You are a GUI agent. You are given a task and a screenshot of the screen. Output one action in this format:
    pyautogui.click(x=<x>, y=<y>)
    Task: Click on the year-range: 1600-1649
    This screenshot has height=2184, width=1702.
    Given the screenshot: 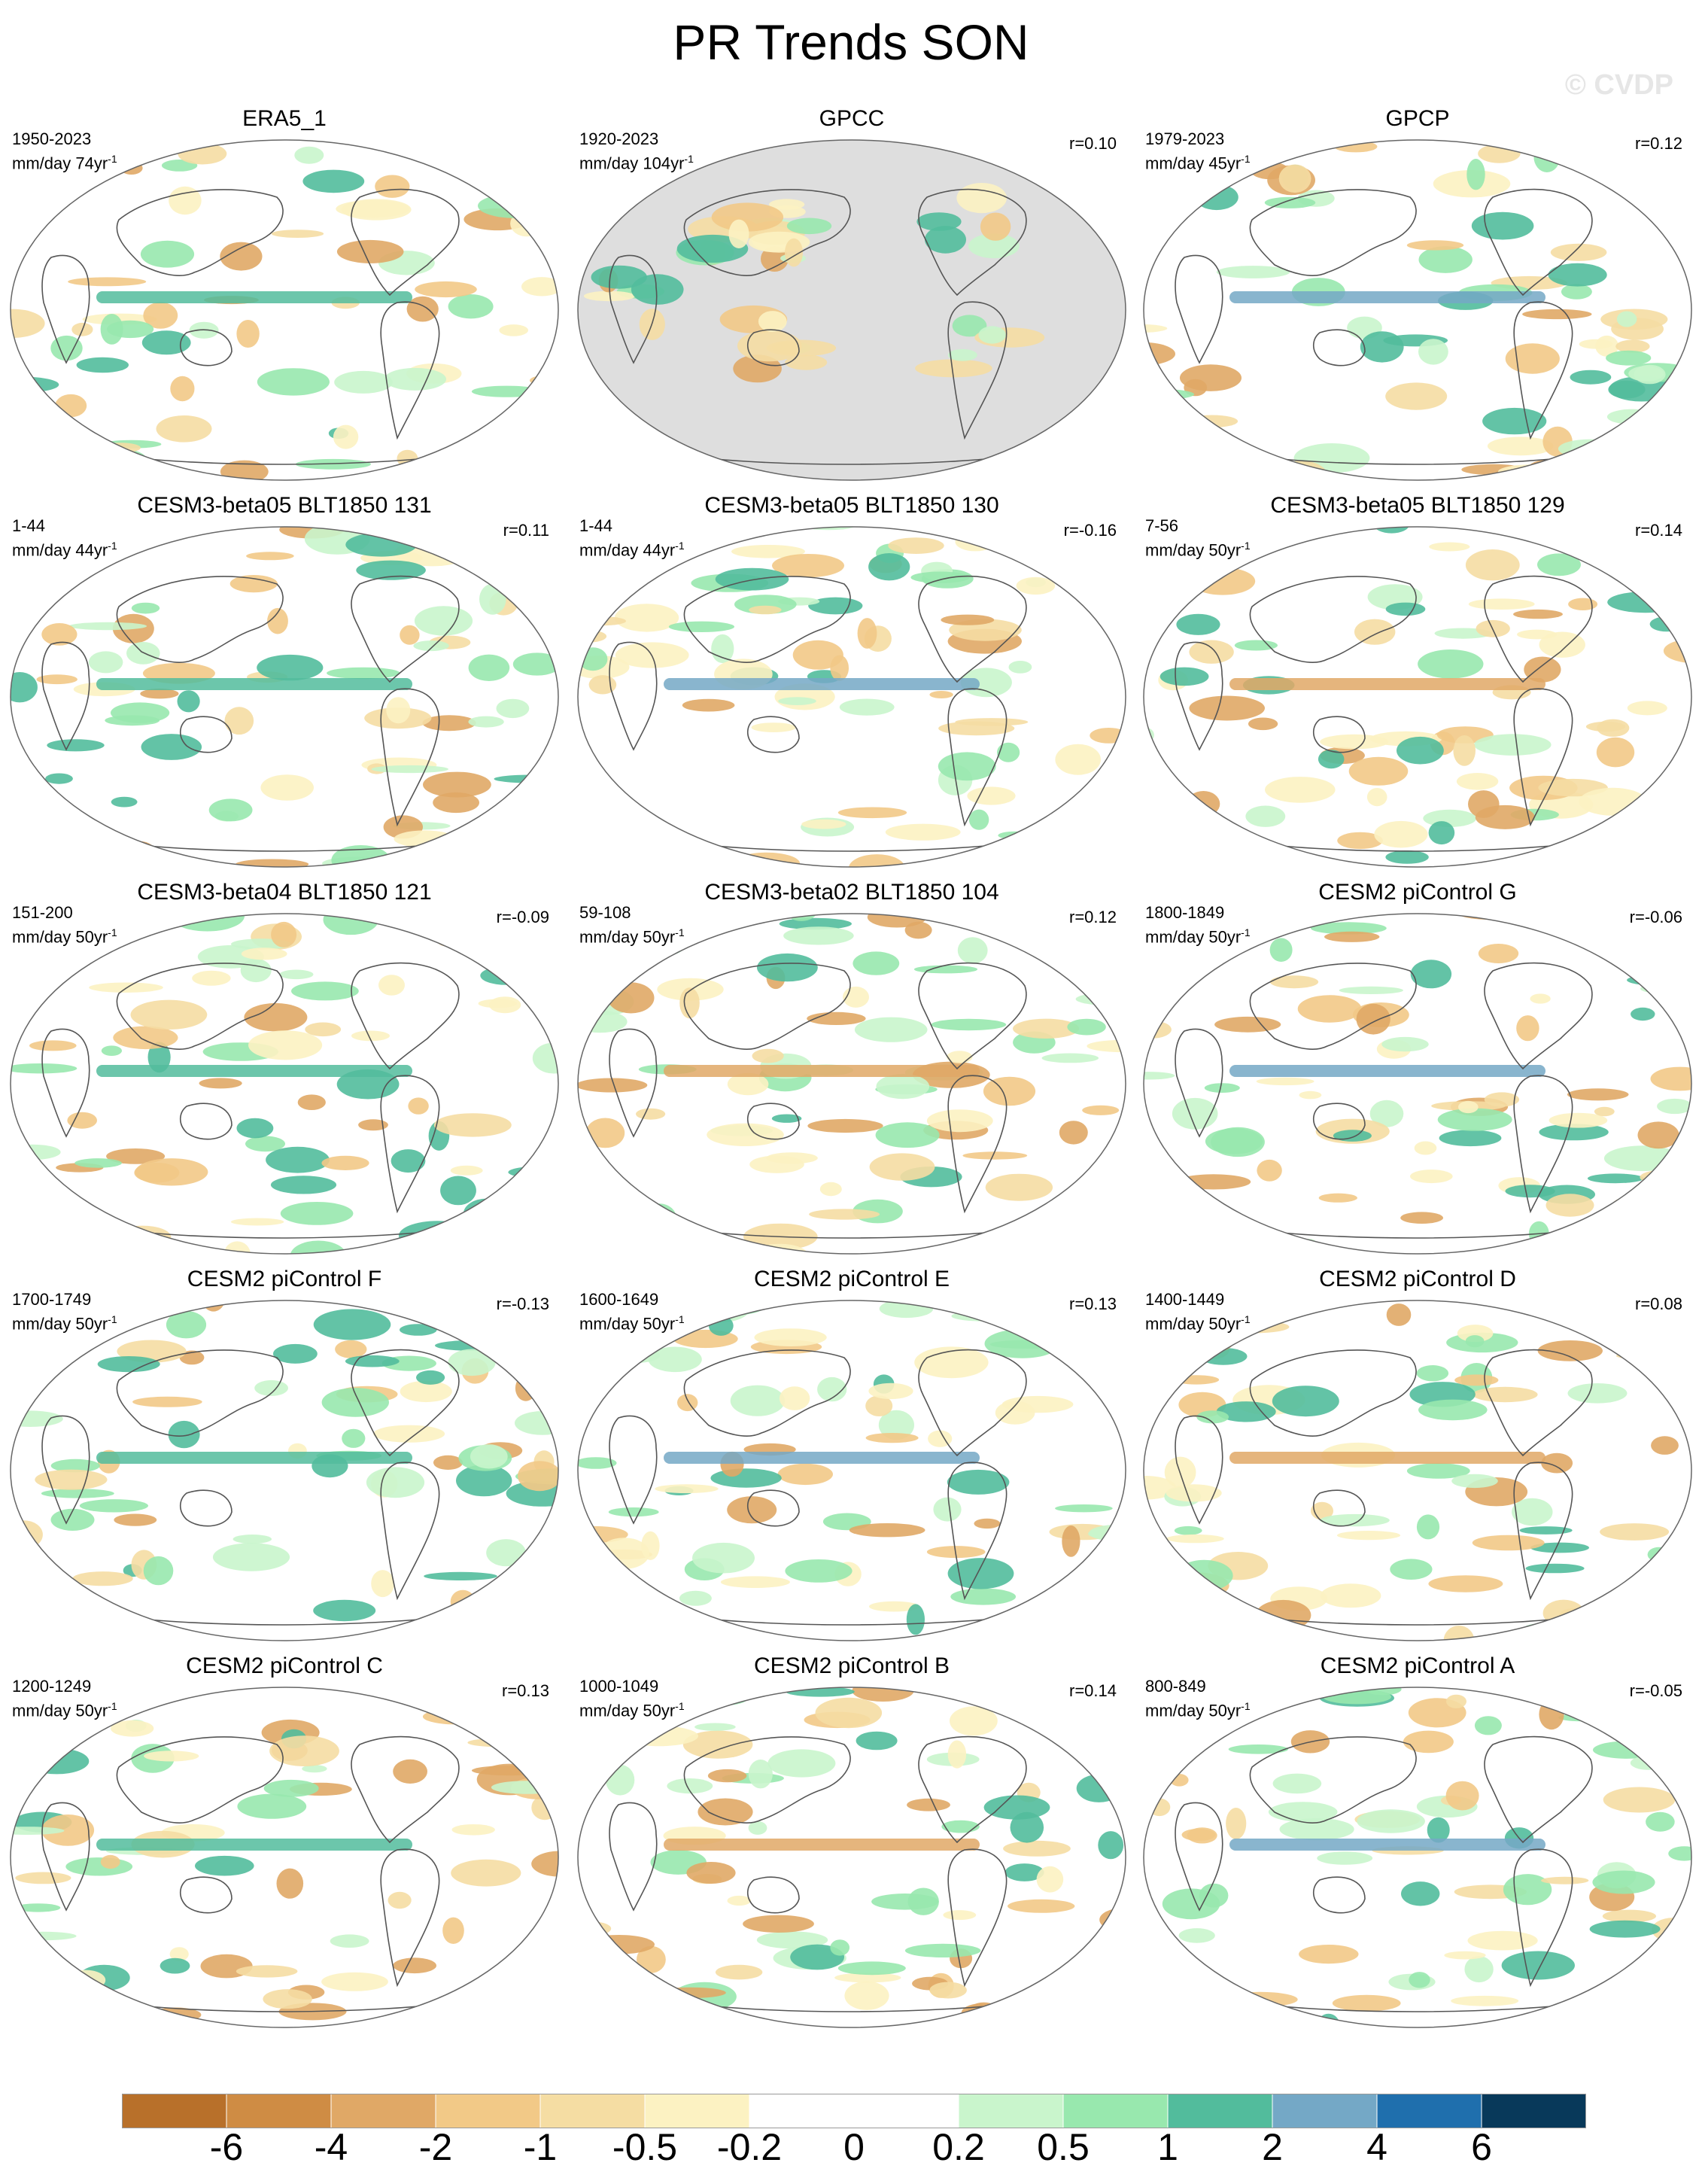 What is the action you would take?
    pyautogui.click(x=619, y=1299)
    